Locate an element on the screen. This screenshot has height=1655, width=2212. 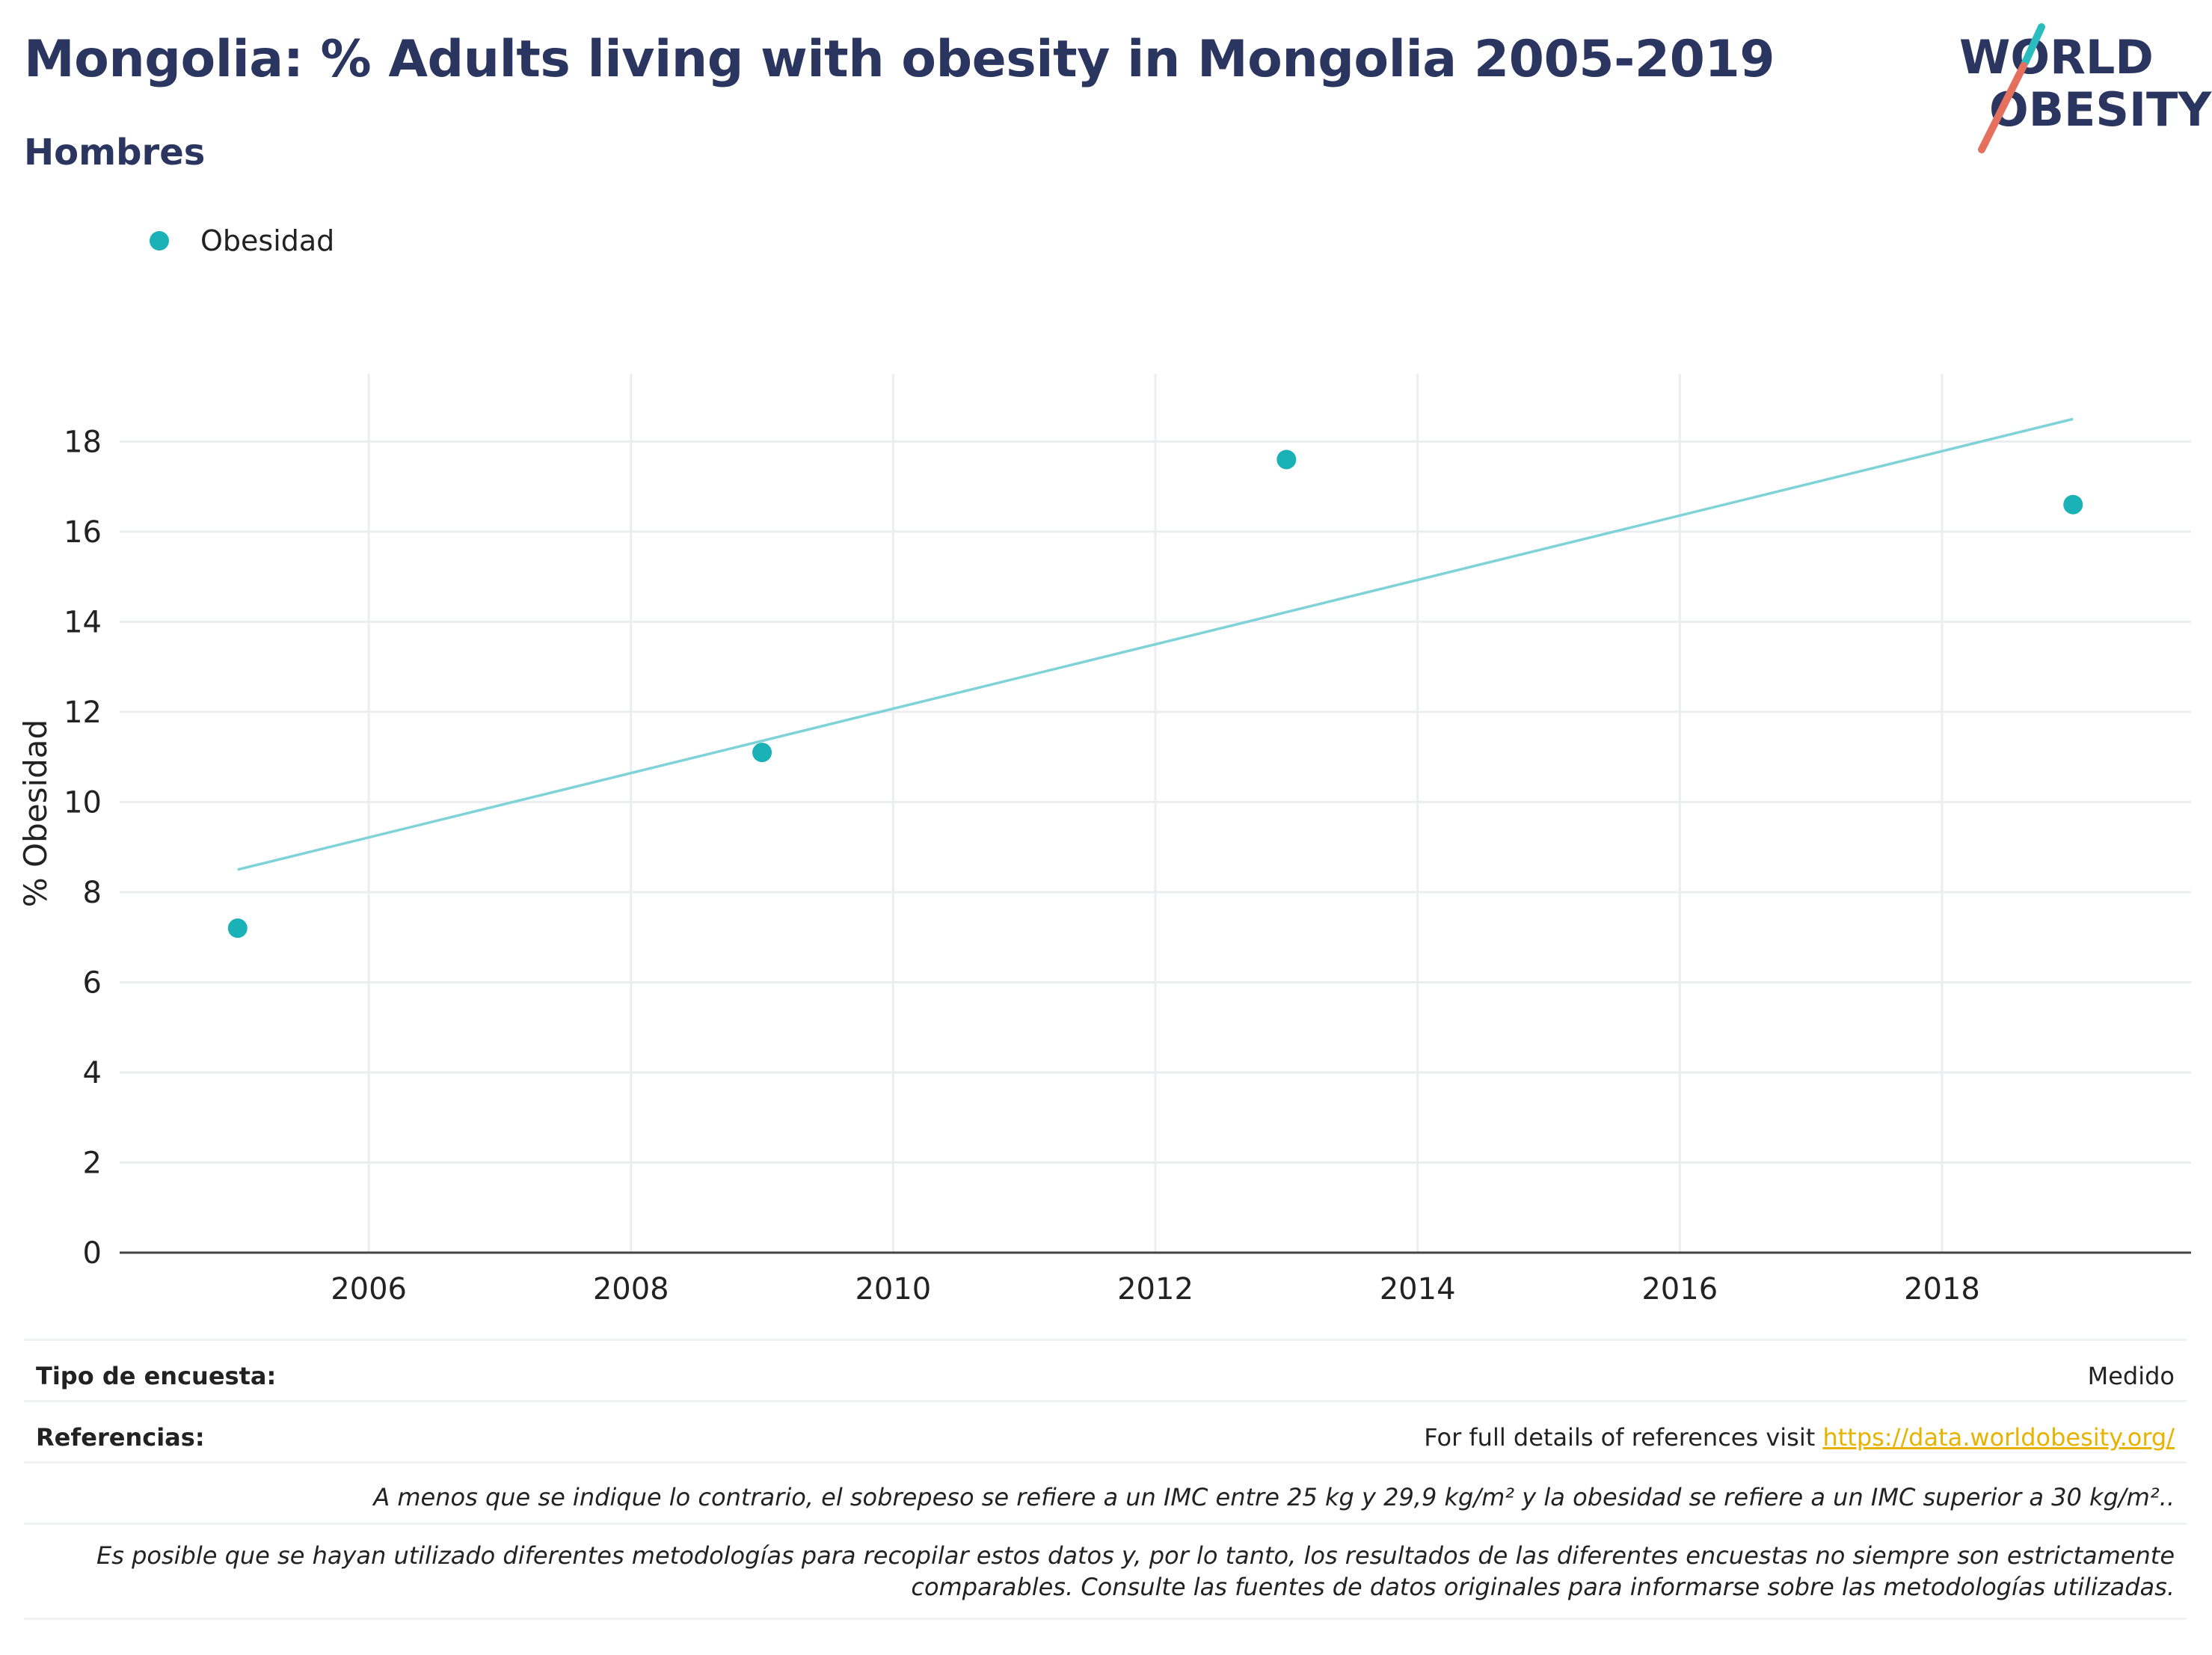
survey-type-row: Tipo de encuesta: Medido is located at coordinates (1105, 1370).